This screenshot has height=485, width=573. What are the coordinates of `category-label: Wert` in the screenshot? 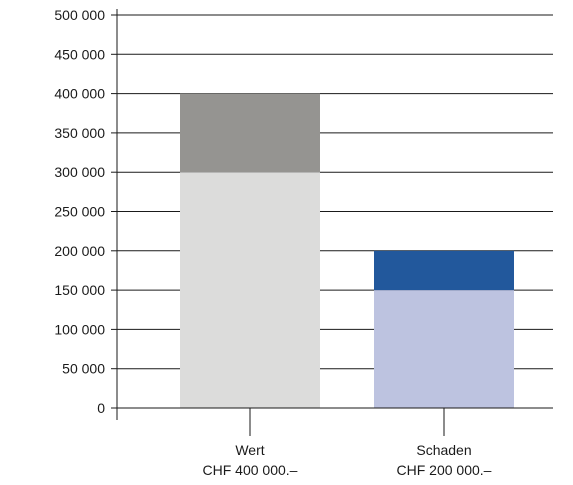 It's located at (249, 450).